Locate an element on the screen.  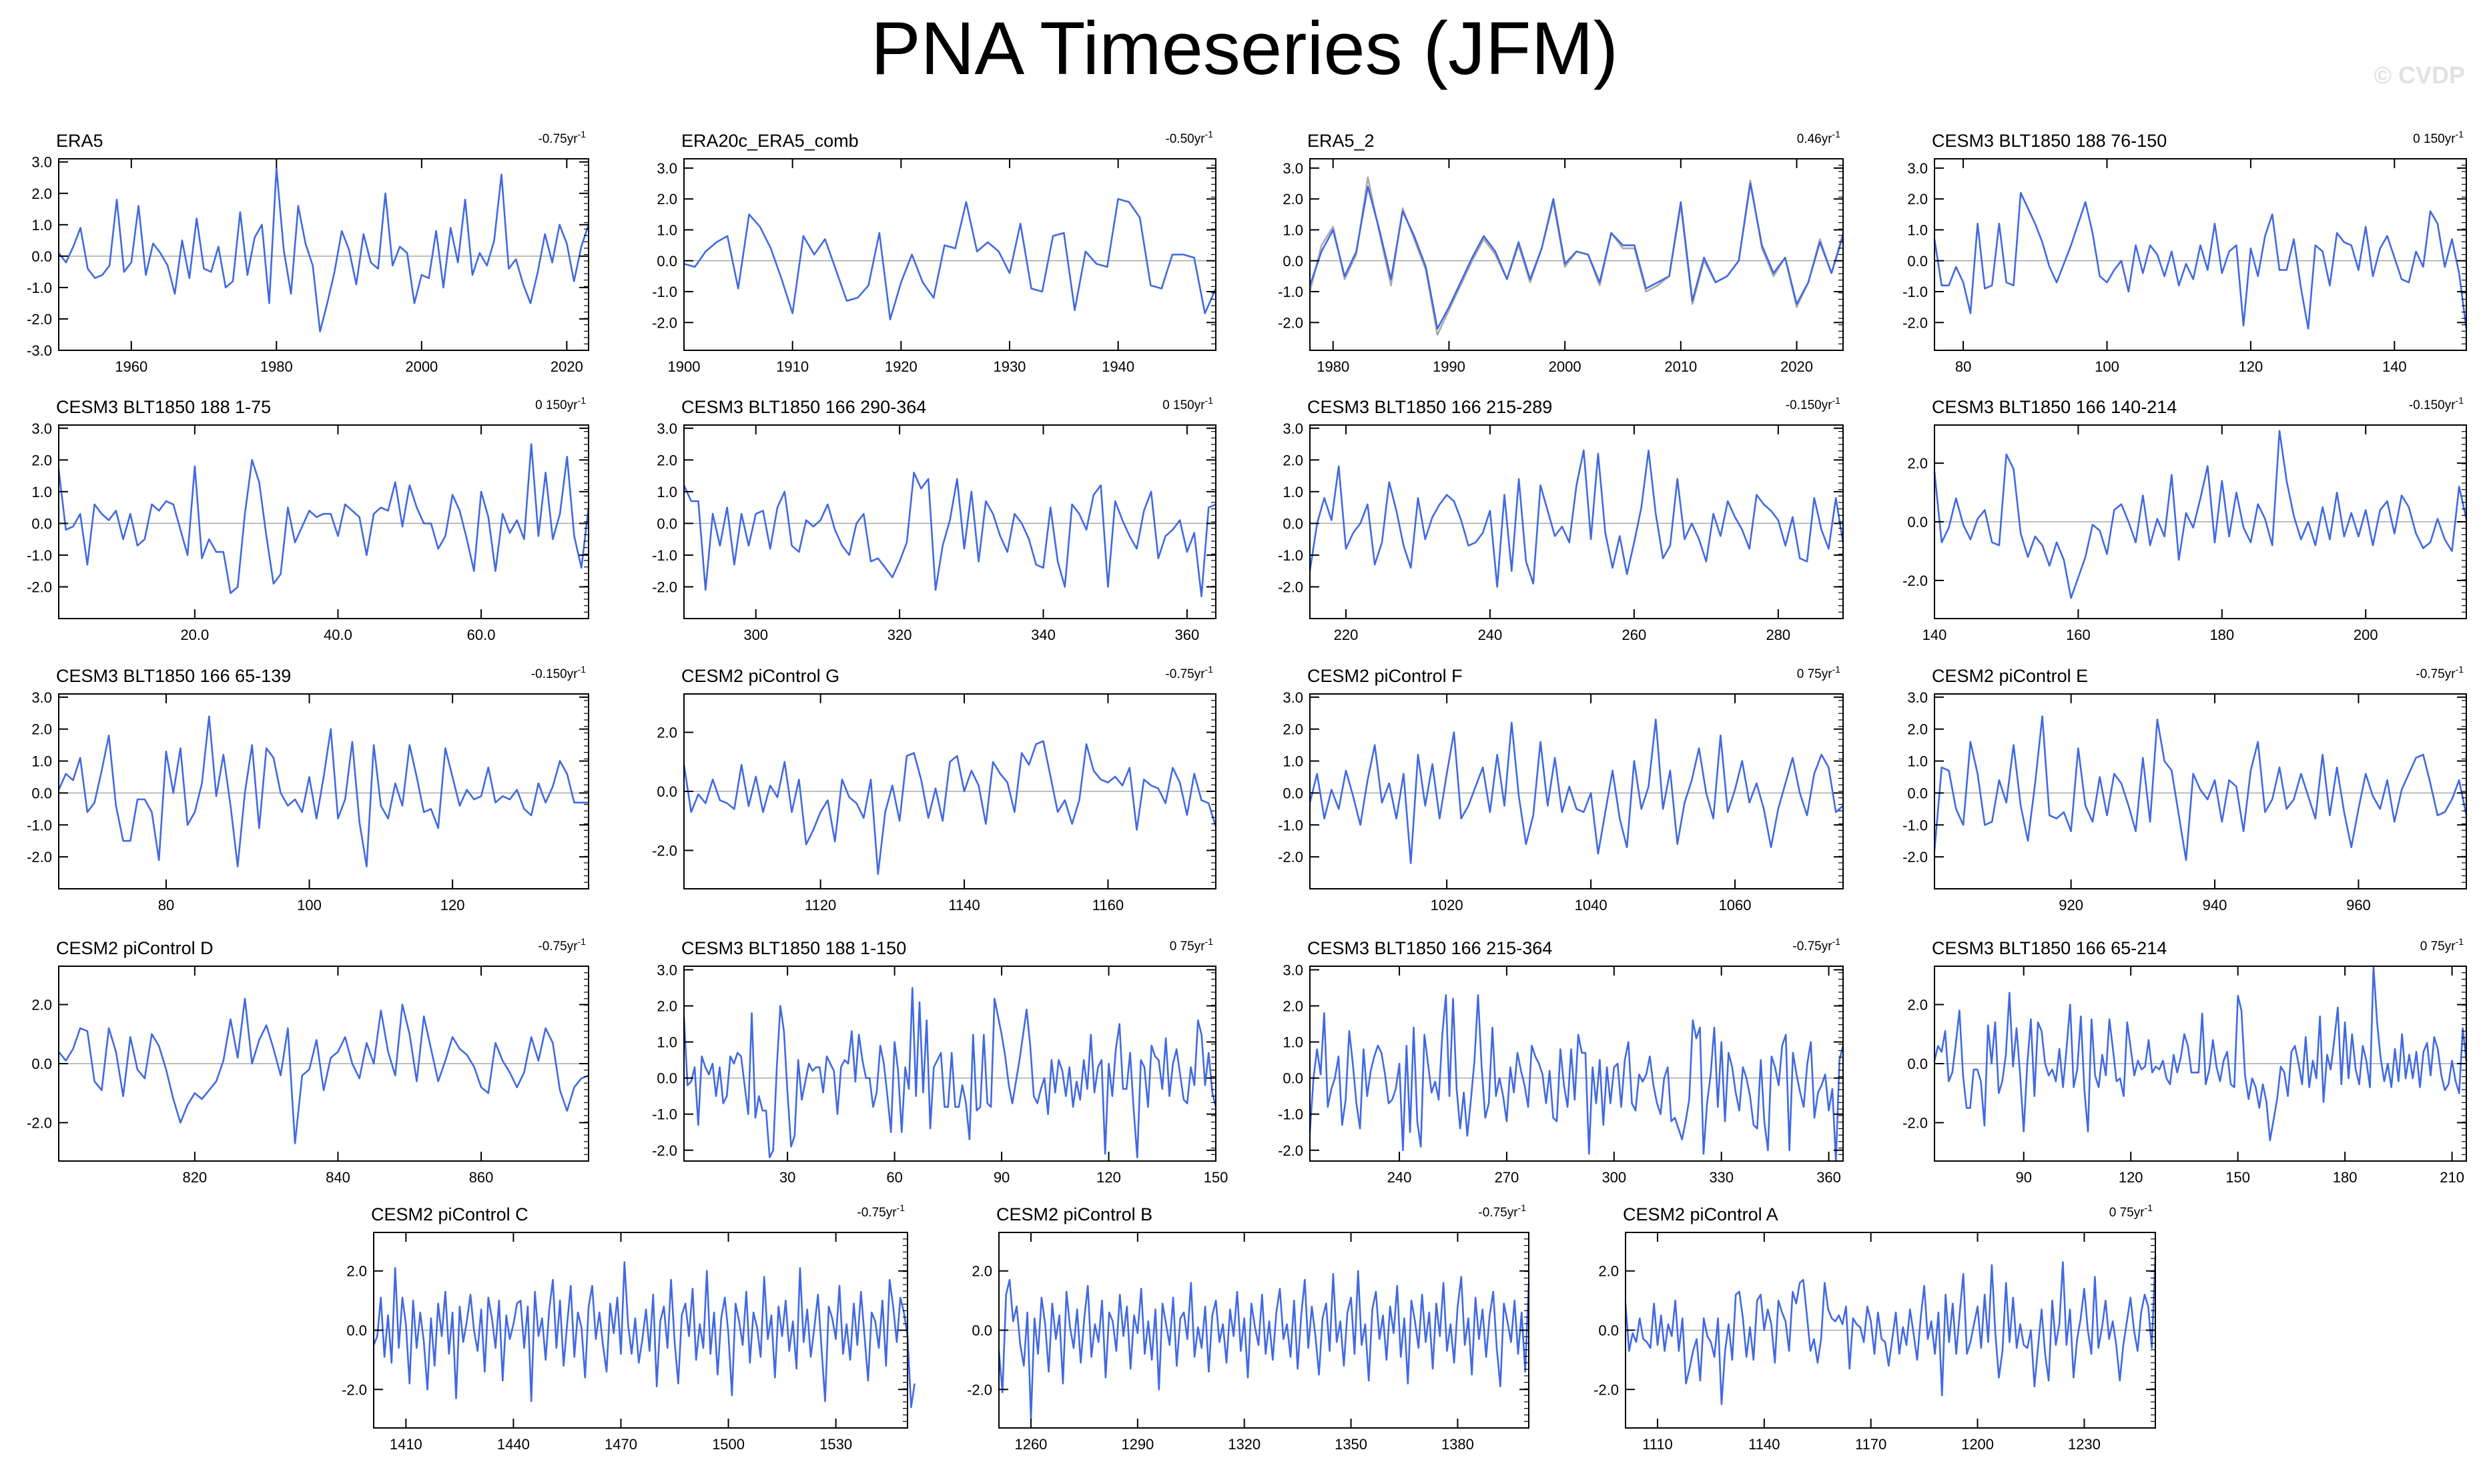
panel-title: CESM3 BLT1850 166 140-214 is located at coordinates (2054, 407).